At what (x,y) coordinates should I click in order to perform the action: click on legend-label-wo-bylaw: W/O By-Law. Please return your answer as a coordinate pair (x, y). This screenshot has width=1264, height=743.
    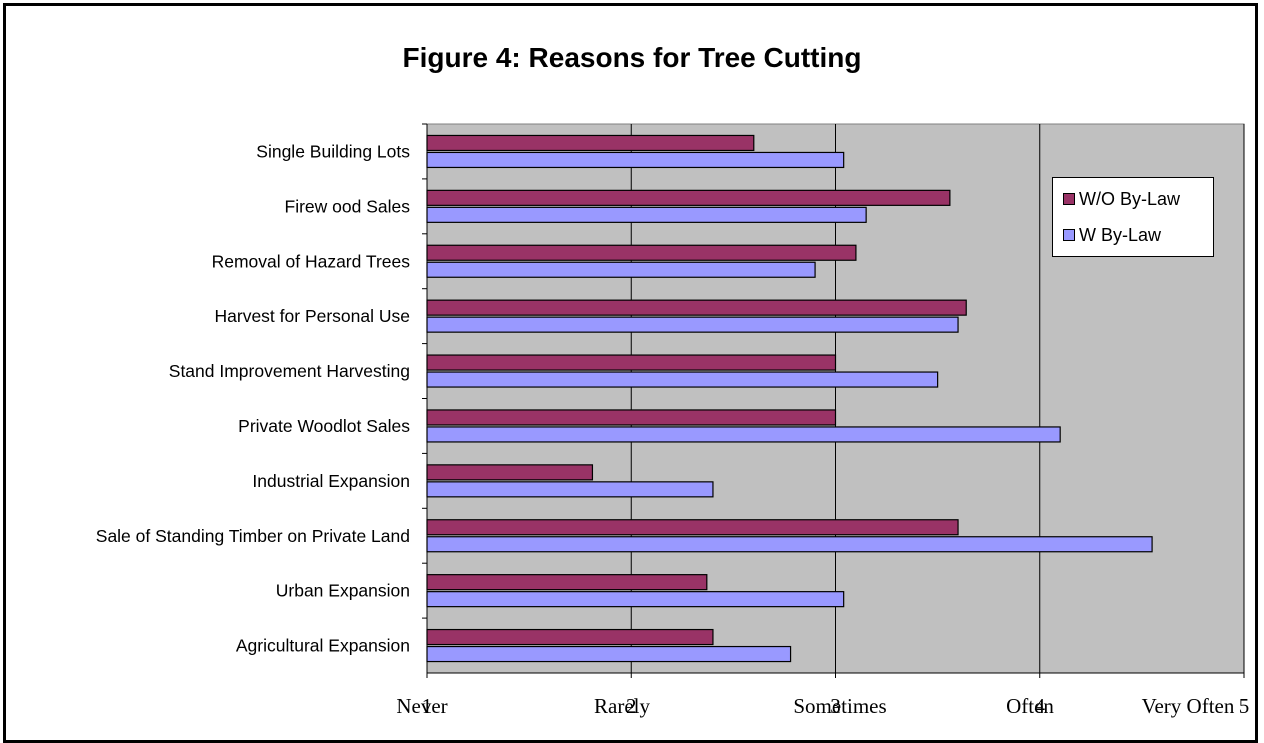
    Looking at the image, I should click on (1130, 198).